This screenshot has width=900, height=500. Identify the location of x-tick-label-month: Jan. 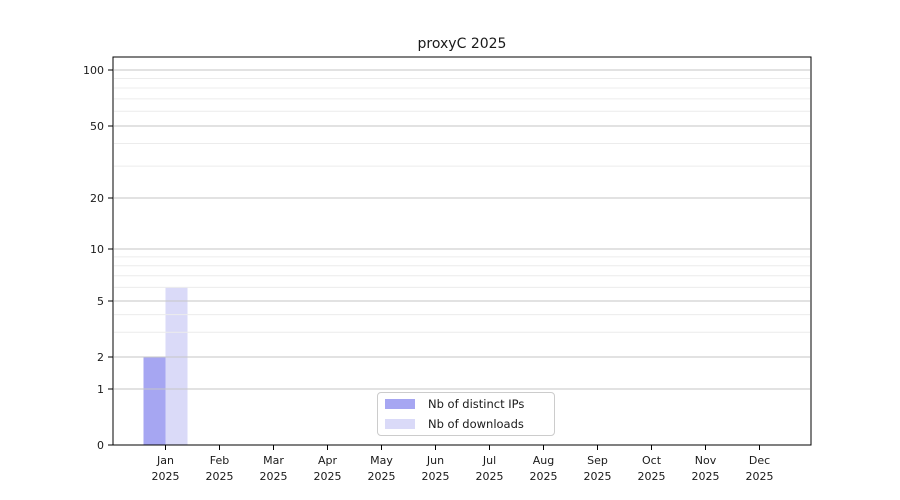
(165, 460).